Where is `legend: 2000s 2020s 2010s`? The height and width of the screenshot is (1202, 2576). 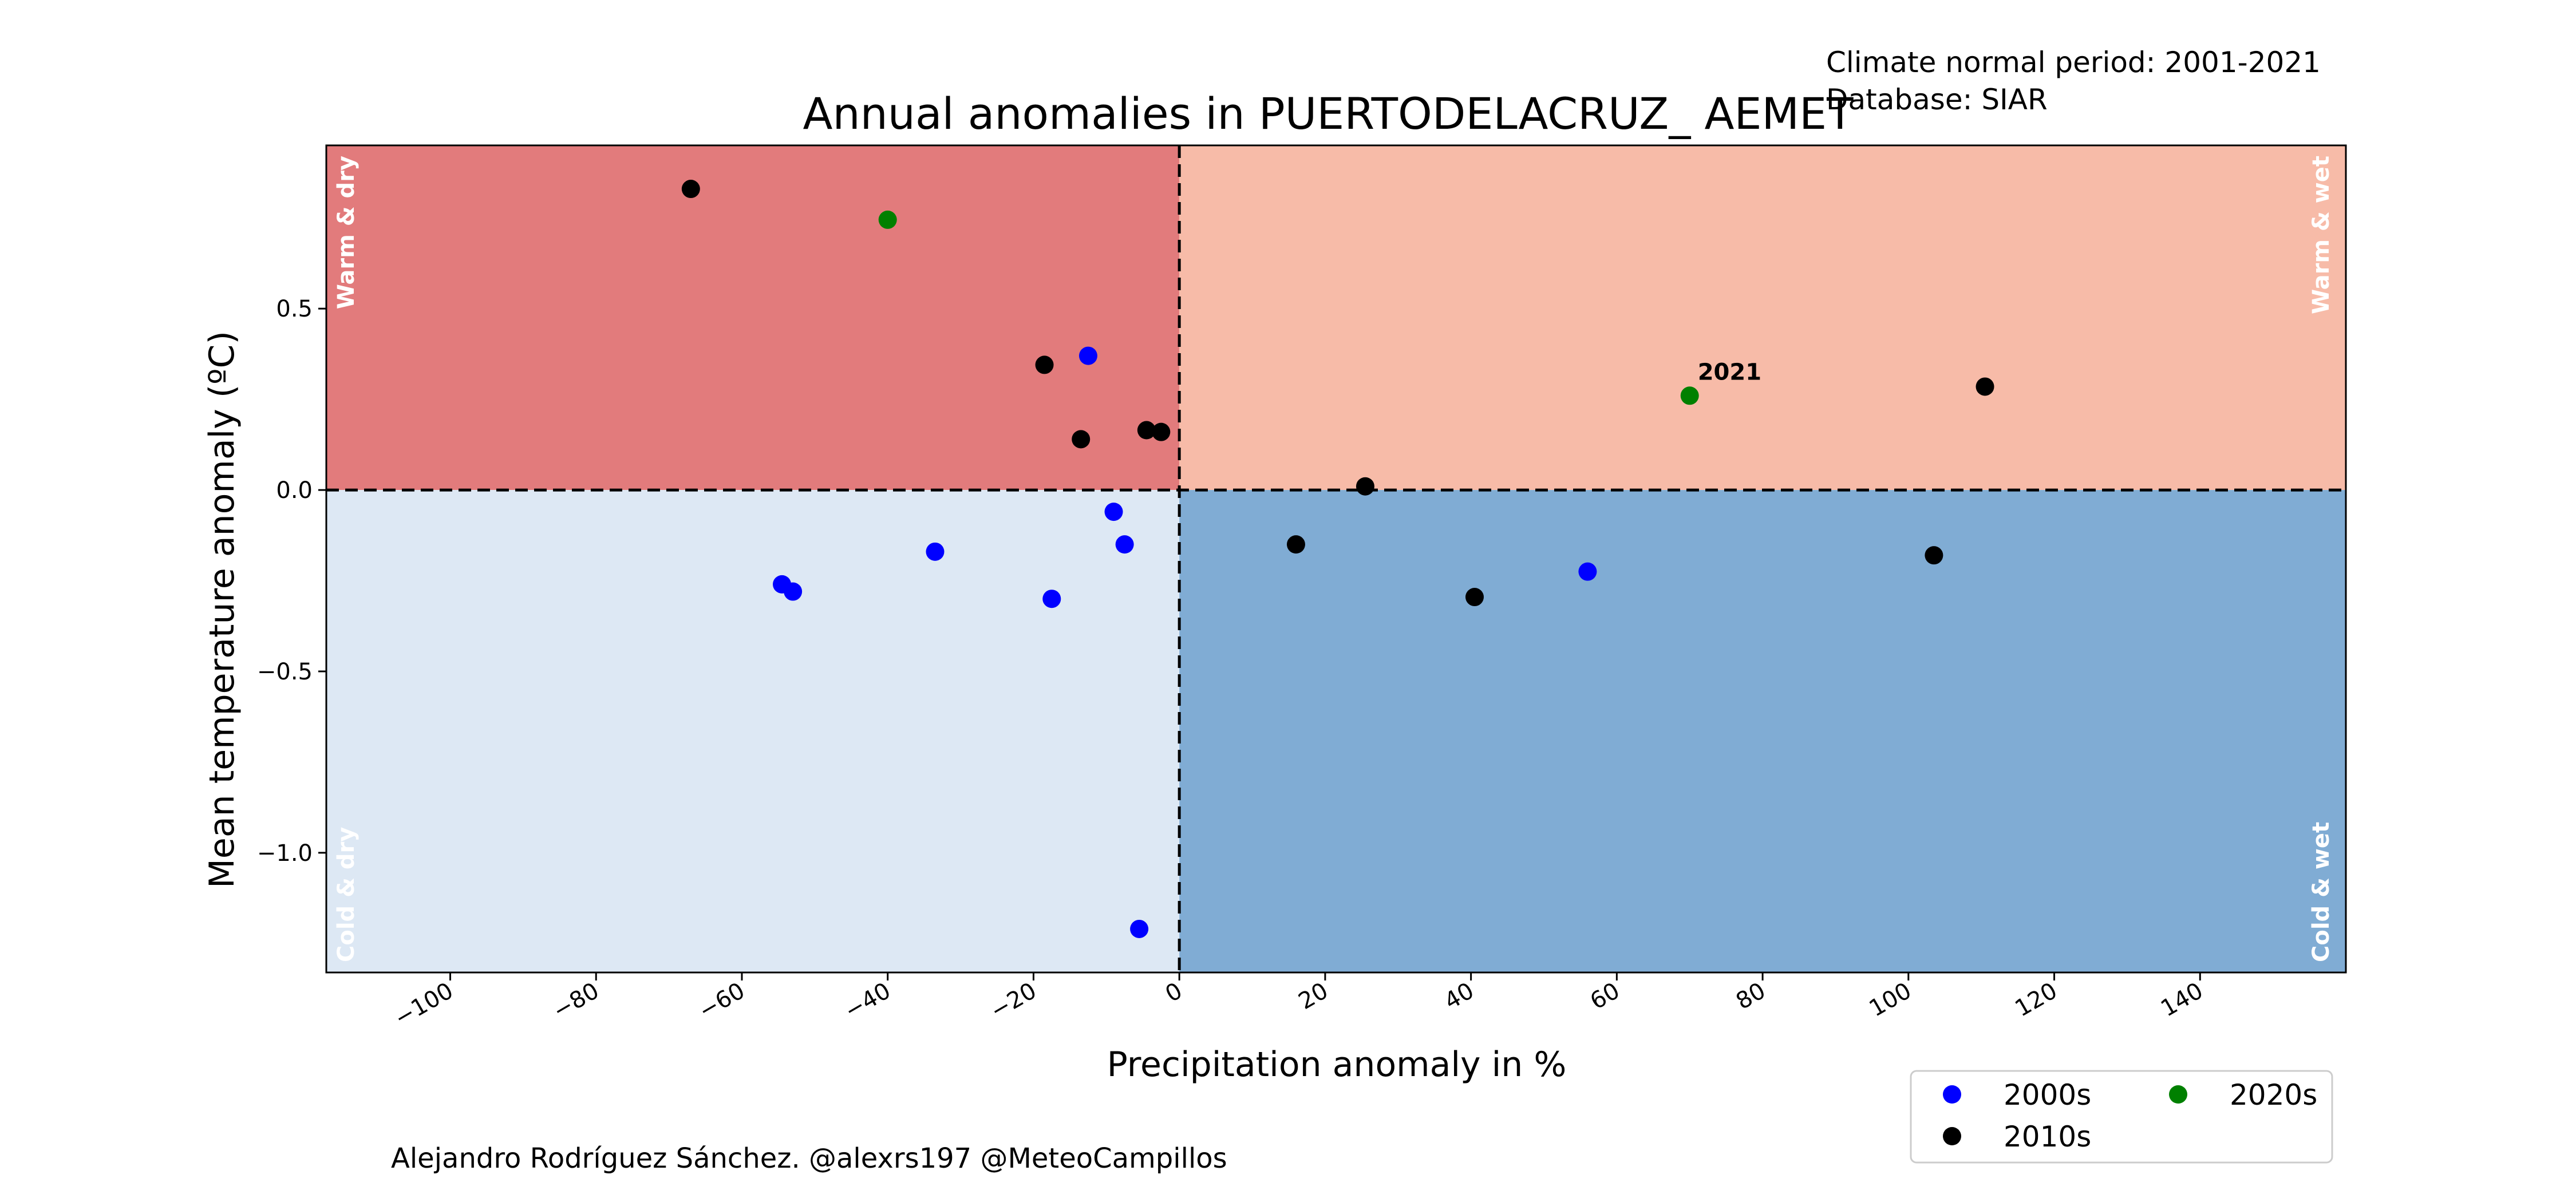
legend: 2000s 2020s 2010s is located at coordinates (2121, 1117).